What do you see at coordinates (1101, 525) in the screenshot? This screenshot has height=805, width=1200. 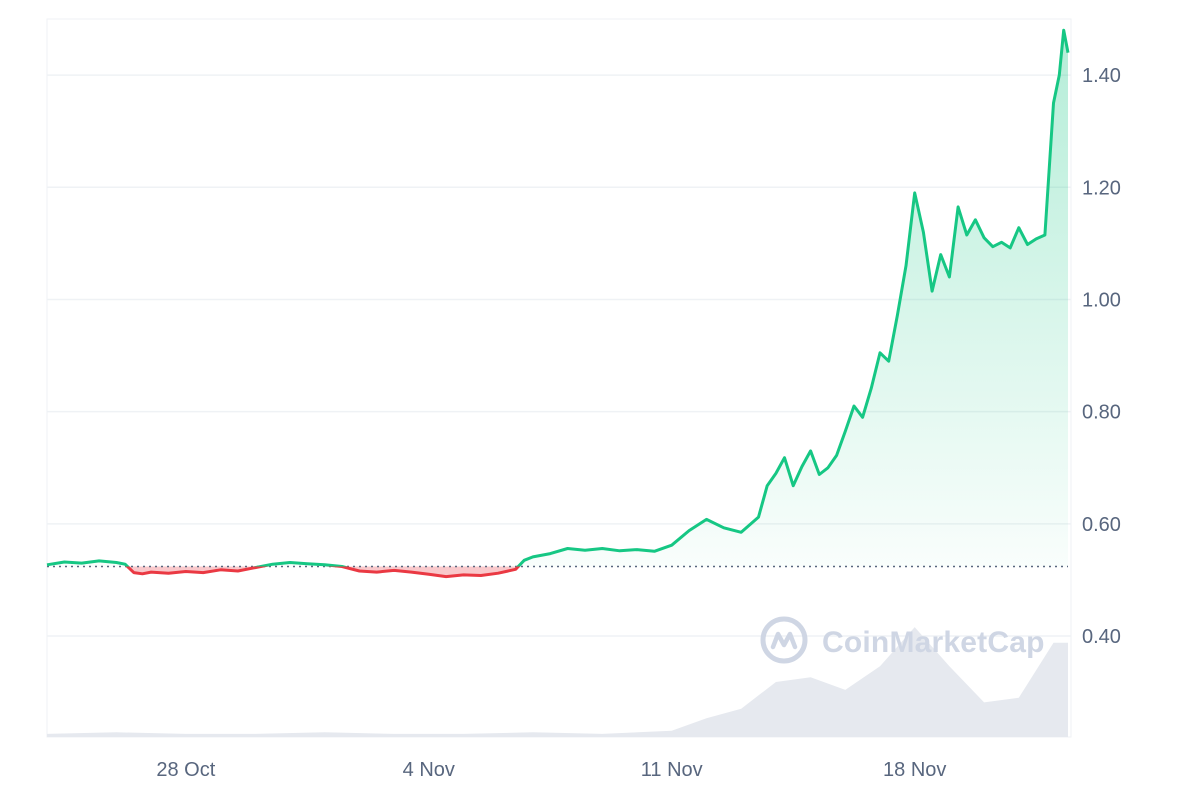 I see `y-tick-label: 0.60` at bounding box center [1101, 525].